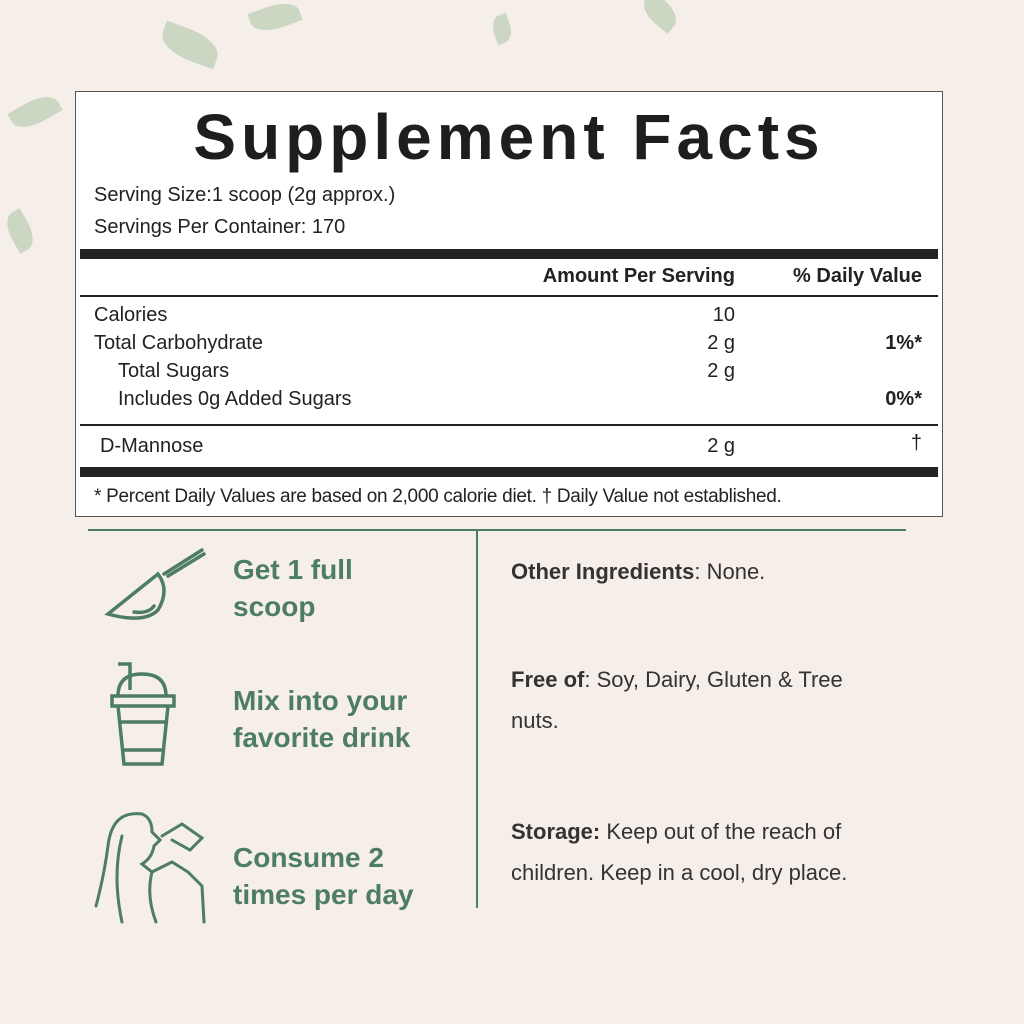 Image resolution: width=1024 pixels, height=1024 pixels. I want to click on step-mix: Mix into your favorite drink, so click(321, 719).